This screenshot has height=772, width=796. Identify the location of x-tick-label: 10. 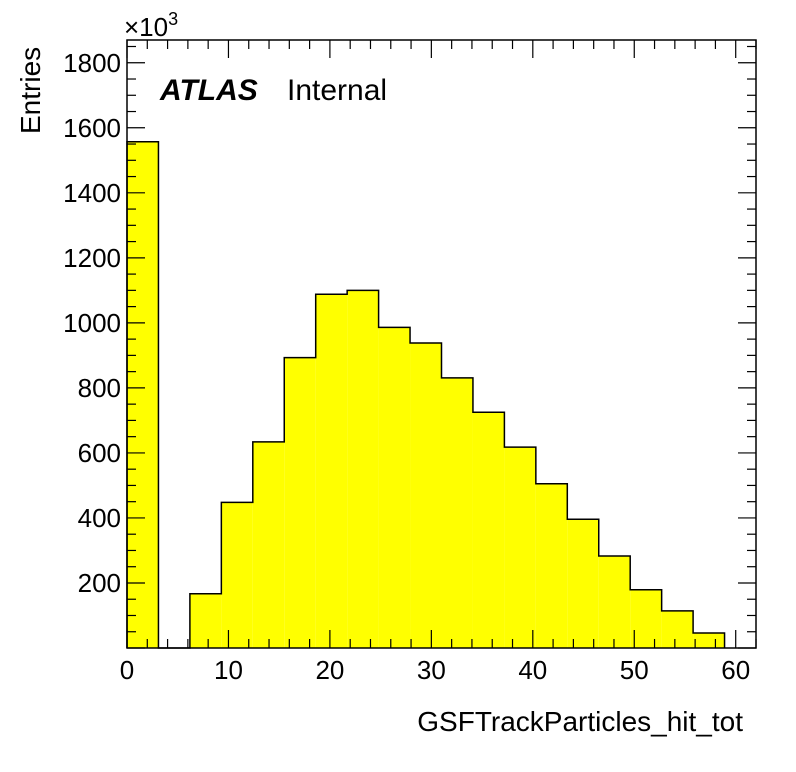
(228, 670).